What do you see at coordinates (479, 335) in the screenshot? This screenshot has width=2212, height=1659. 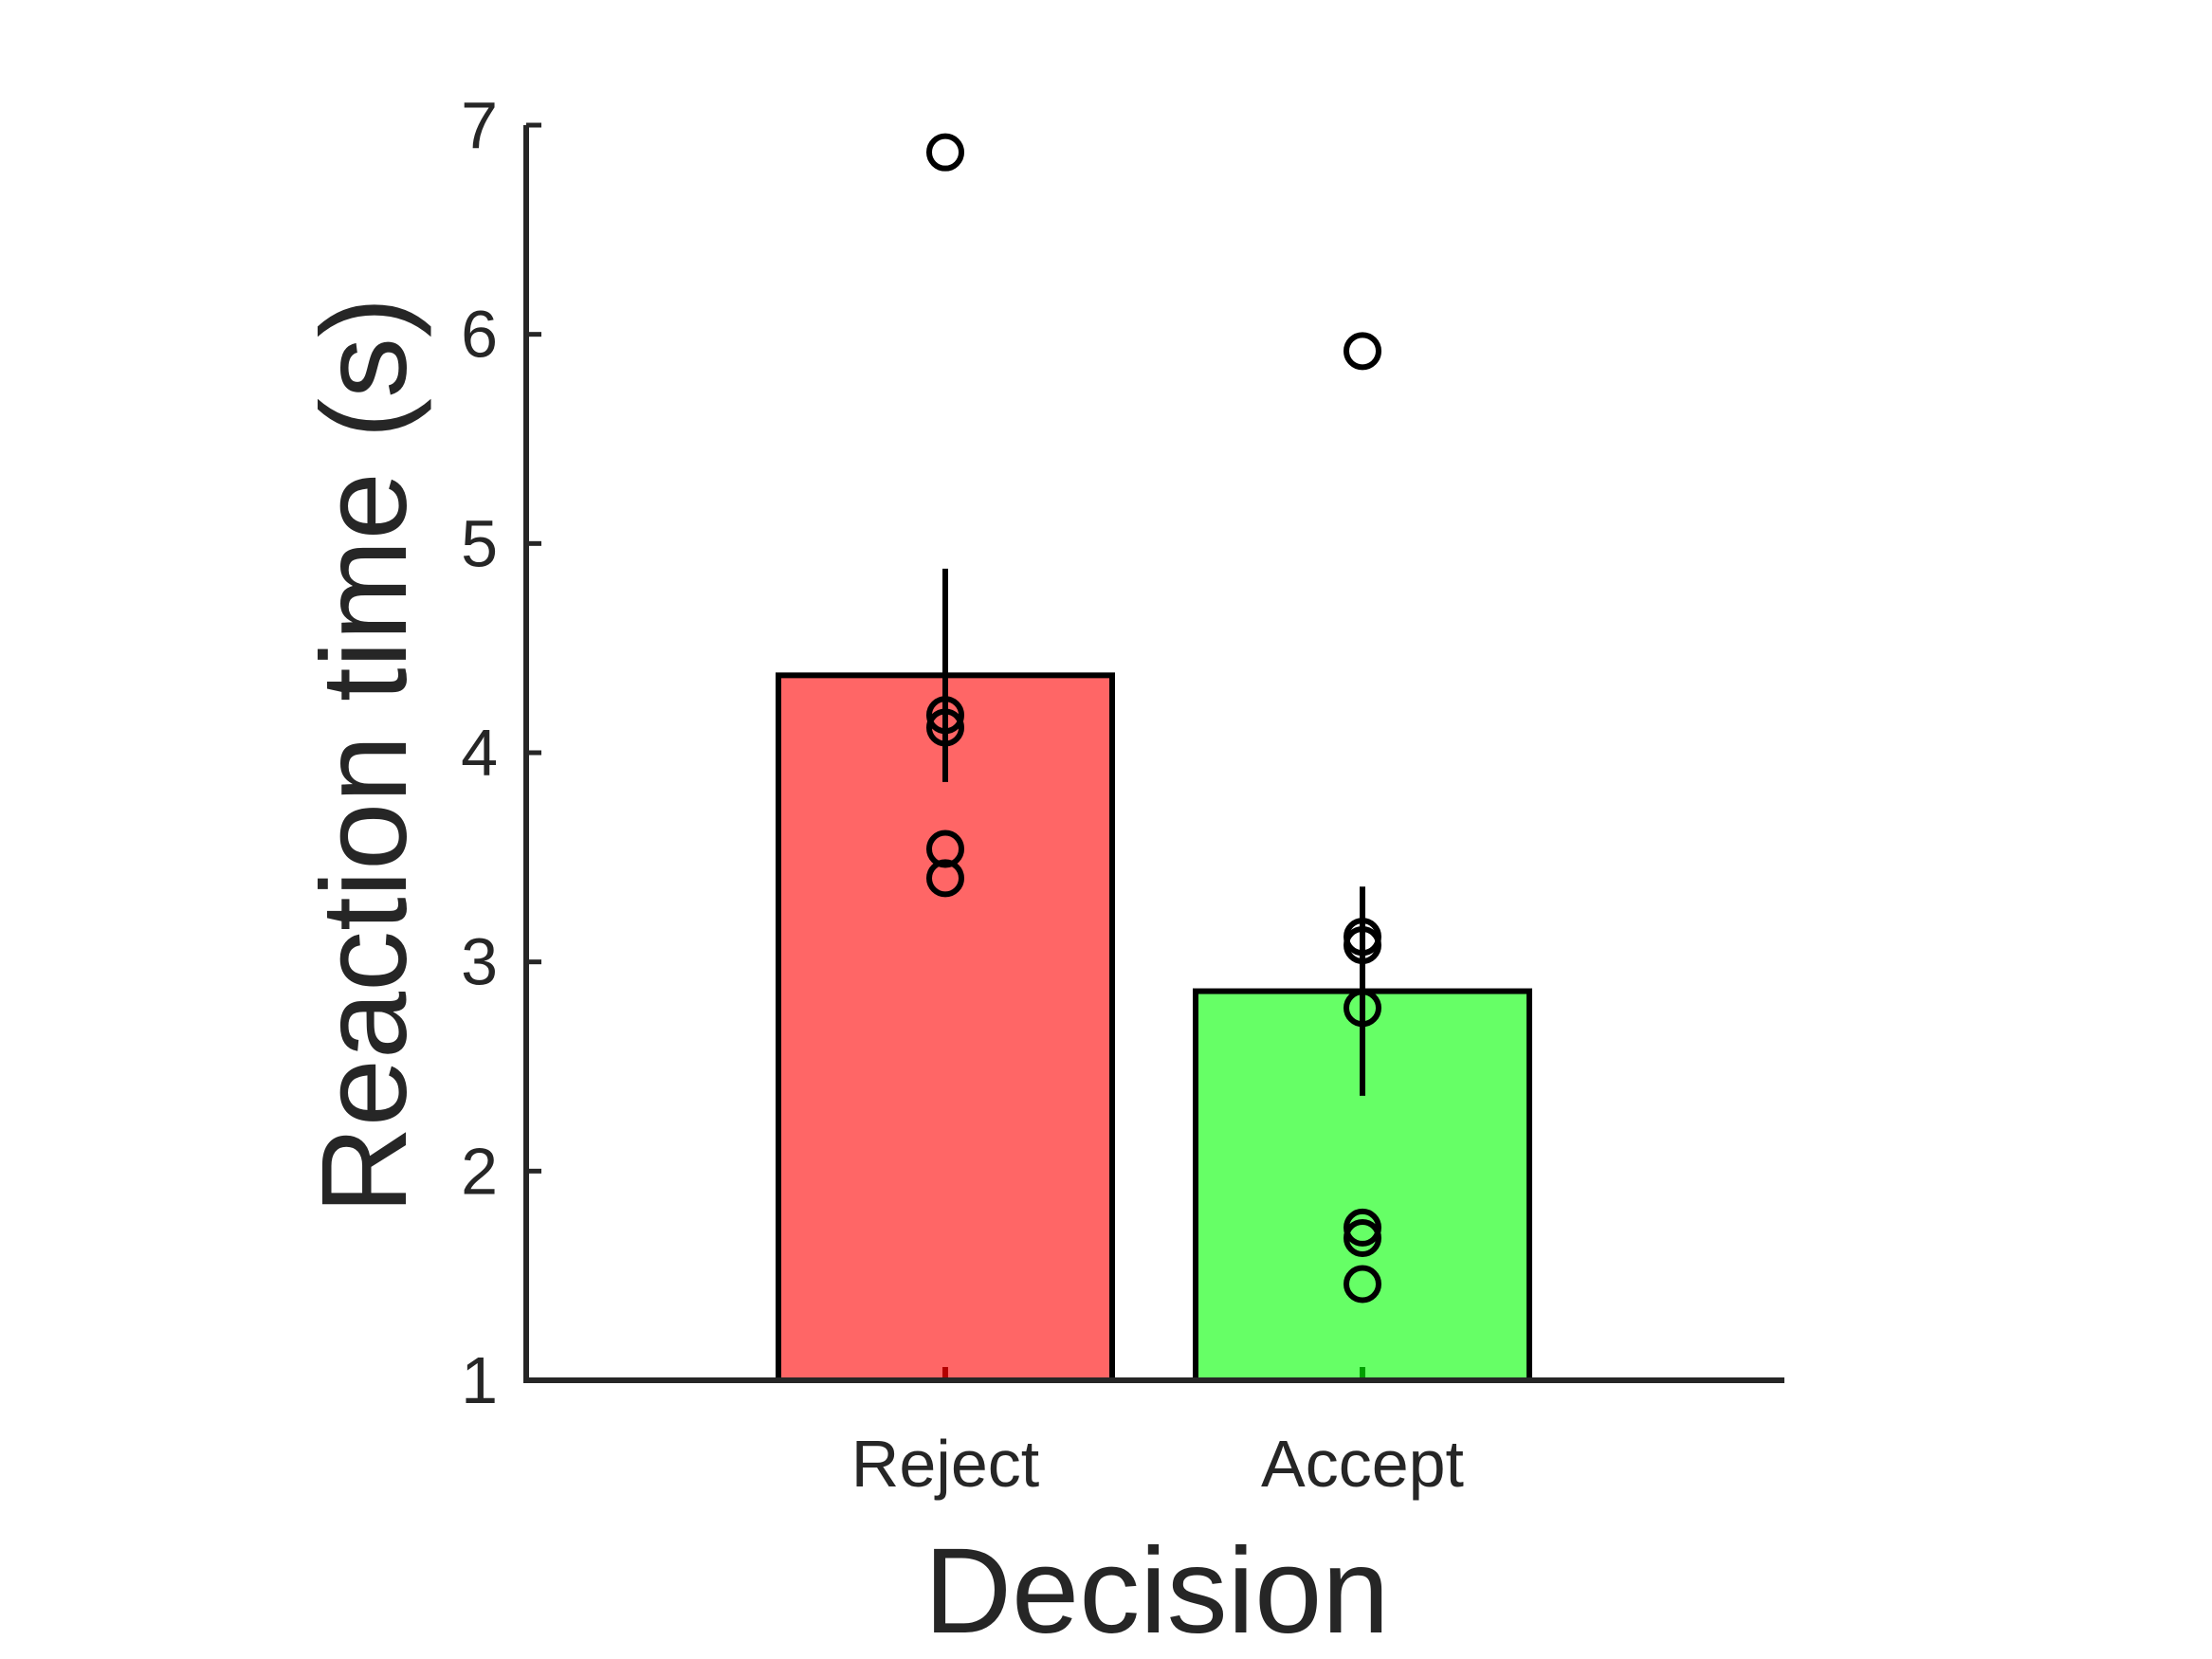 I see `y-tick-label: 6` at bounding box center [479, 335].